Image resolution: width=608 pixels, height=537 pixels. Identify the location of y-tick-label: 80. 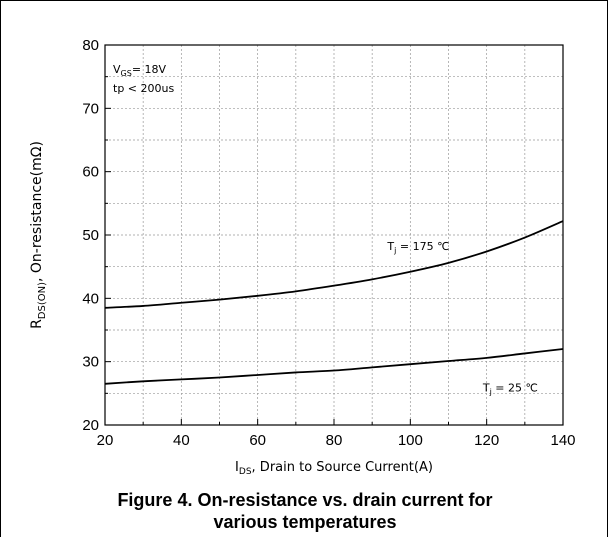
(90, 45).